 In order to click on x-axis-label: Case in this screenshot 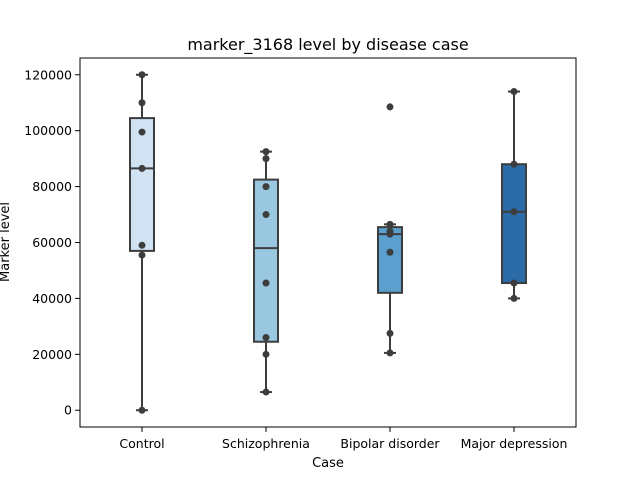, I will do `click(328, 463)`.